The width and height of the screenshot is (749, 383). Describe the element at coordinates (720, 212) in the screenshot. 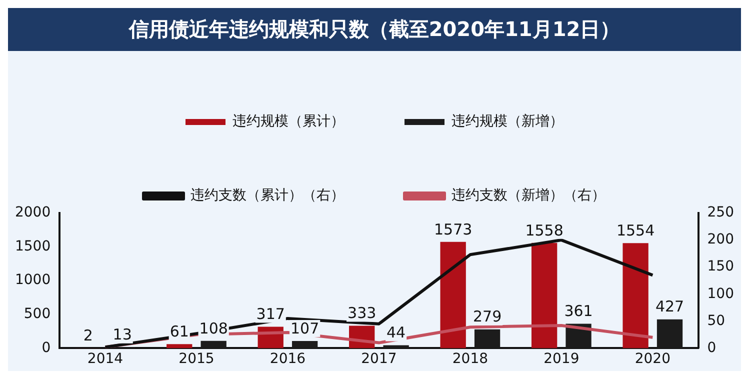

I see `y2-tick-label: 250` at that location.